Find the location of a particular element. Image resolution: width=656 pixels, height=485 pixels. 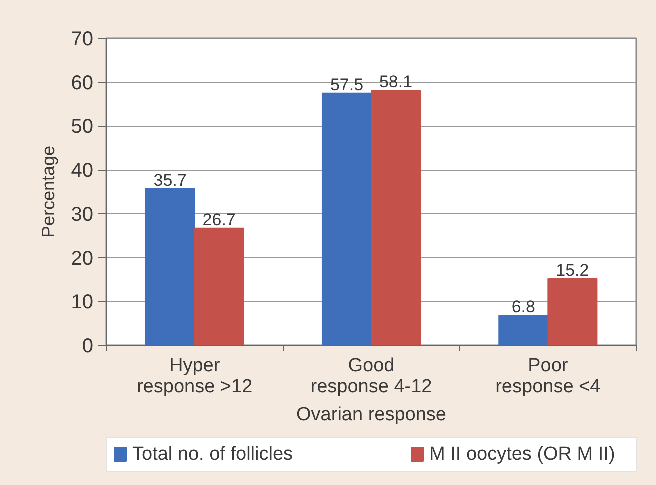

x-tick-label: Hyper response >12 is located at coordinates (195, 377).